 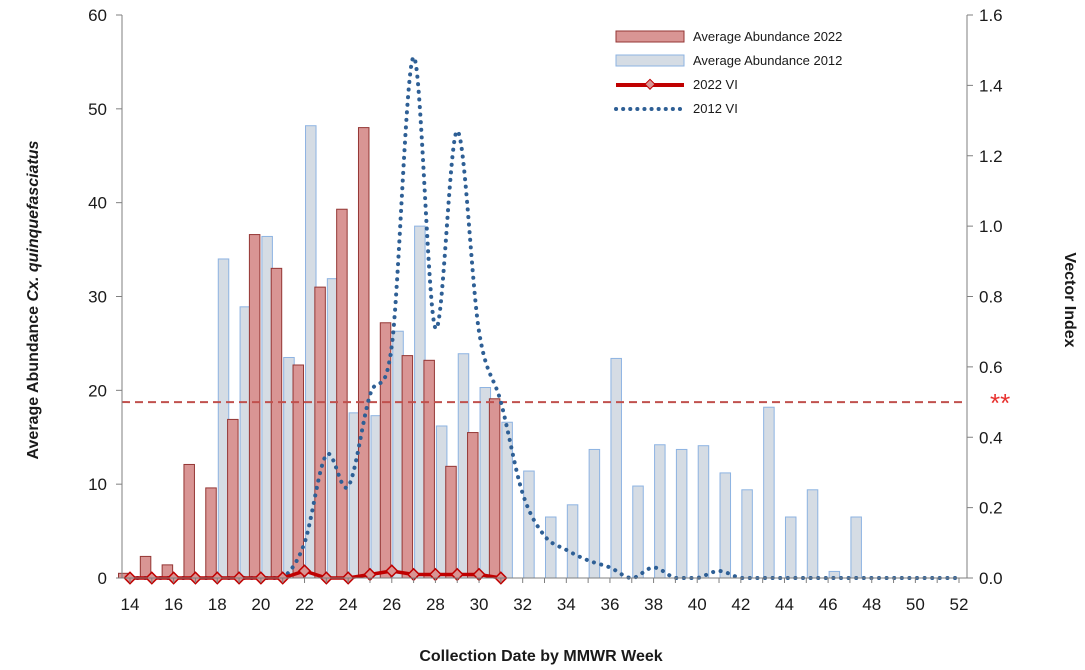 I want to click on y2-axis-title: Vector Index, so click(x=1069, y=299).